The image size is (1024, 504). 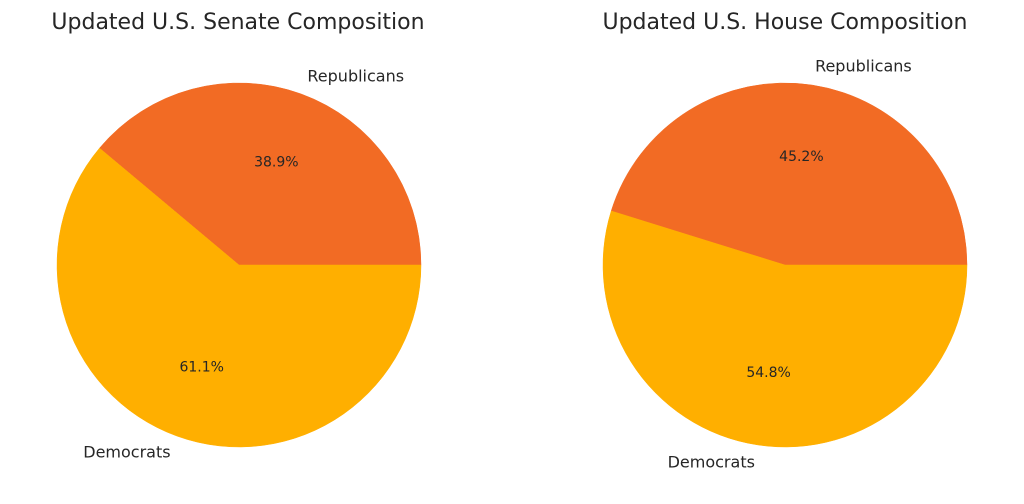 I want to click on house-slice-republicans, so click(x=789, y=174).